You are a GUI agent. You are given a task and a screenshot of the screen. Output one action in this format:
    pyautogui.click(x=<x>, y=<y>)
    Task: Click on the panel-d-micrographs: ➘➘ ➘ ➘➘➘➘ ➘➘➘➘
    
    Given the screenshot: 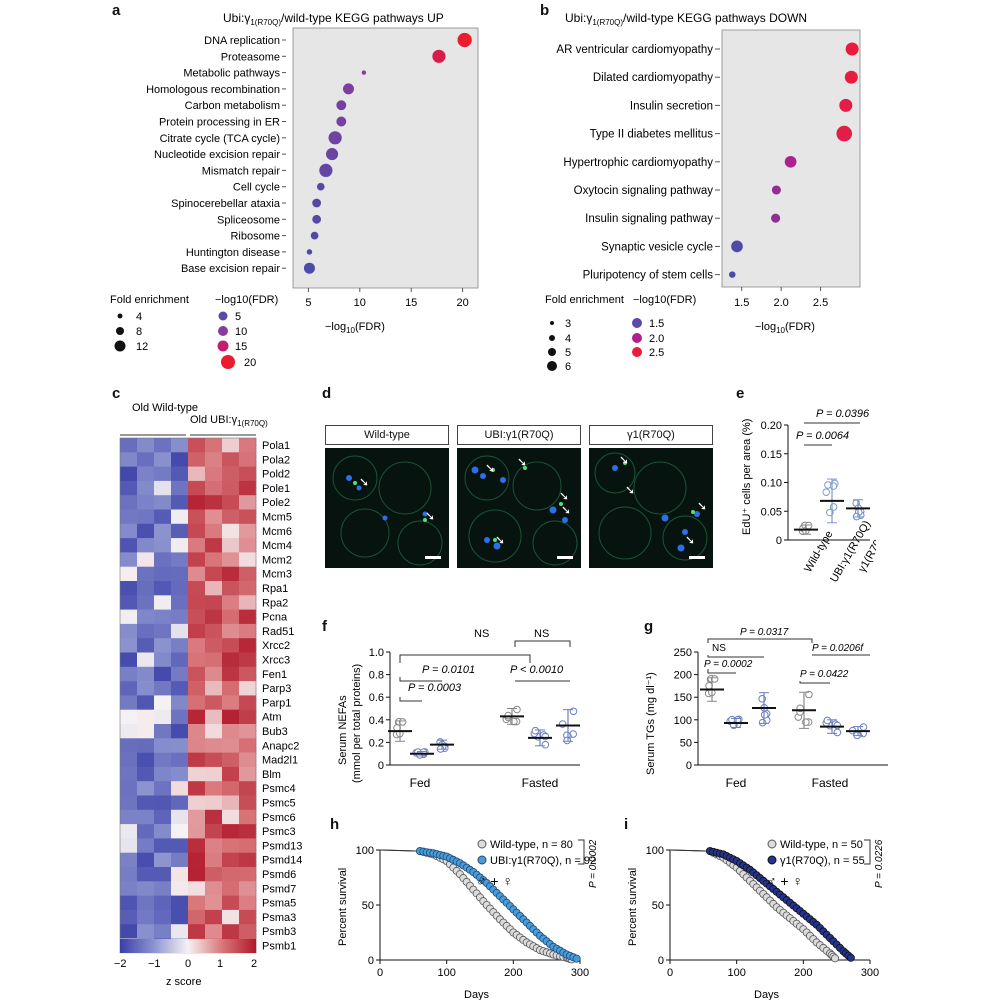 What is the action you would take?
    pyautogui.click(x=519, y=508)
    